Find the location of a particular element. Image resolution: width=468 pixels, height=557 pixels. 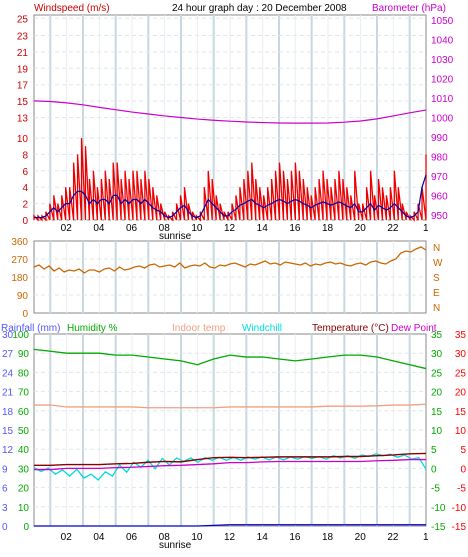

wind-y-tick: 13 is located at coordinates (23, 119).